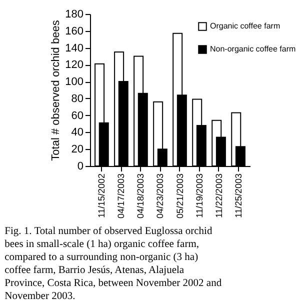 Image resolution: width=300 pixels, height=306 pixels. What do you see at coordinates (179, 196) in the screenshot?
I see `x-tick-label: 05/21/2003` at bounding box center [179, 196].